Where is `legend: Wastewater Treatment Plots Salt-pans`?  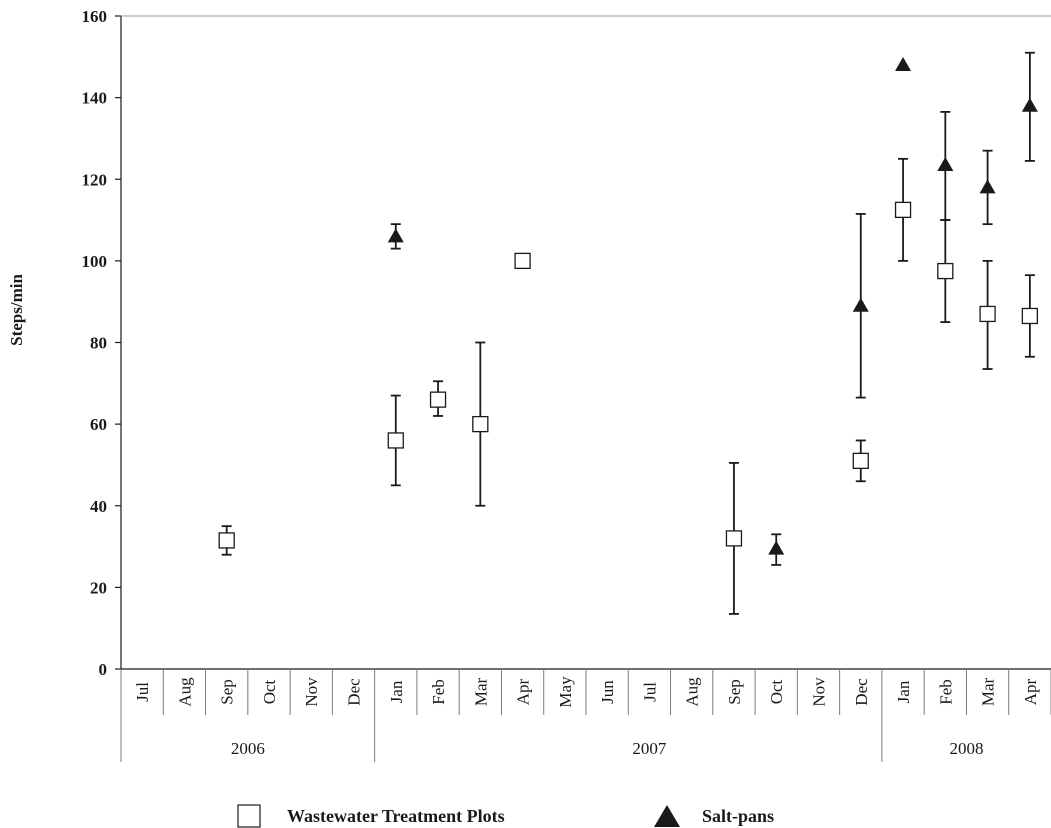 legend: Wastewater Treatment Plots Salt-pans is located at coordinates (505, 816).